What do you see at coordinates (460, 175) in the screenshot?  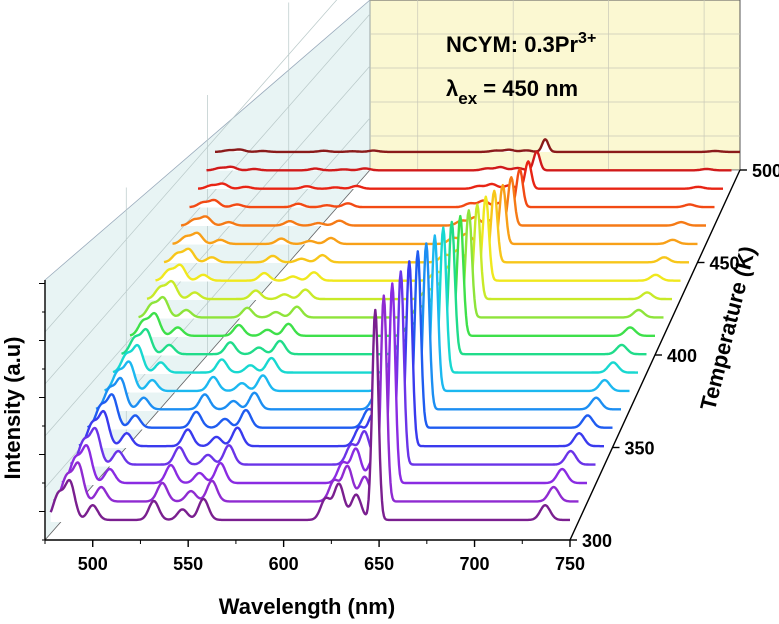 I see `spectrum-line-480K` at bounding box center [460, 175].